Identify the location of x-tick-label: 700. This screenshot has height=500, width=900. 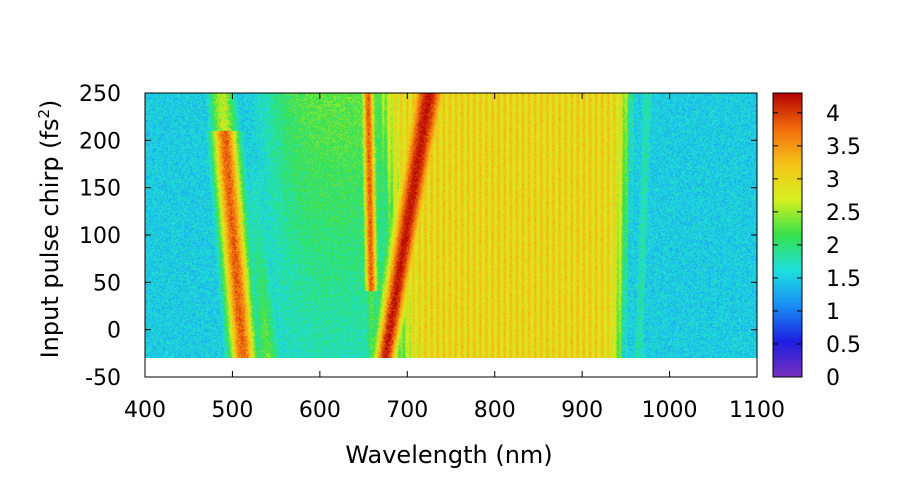
(407, 410).